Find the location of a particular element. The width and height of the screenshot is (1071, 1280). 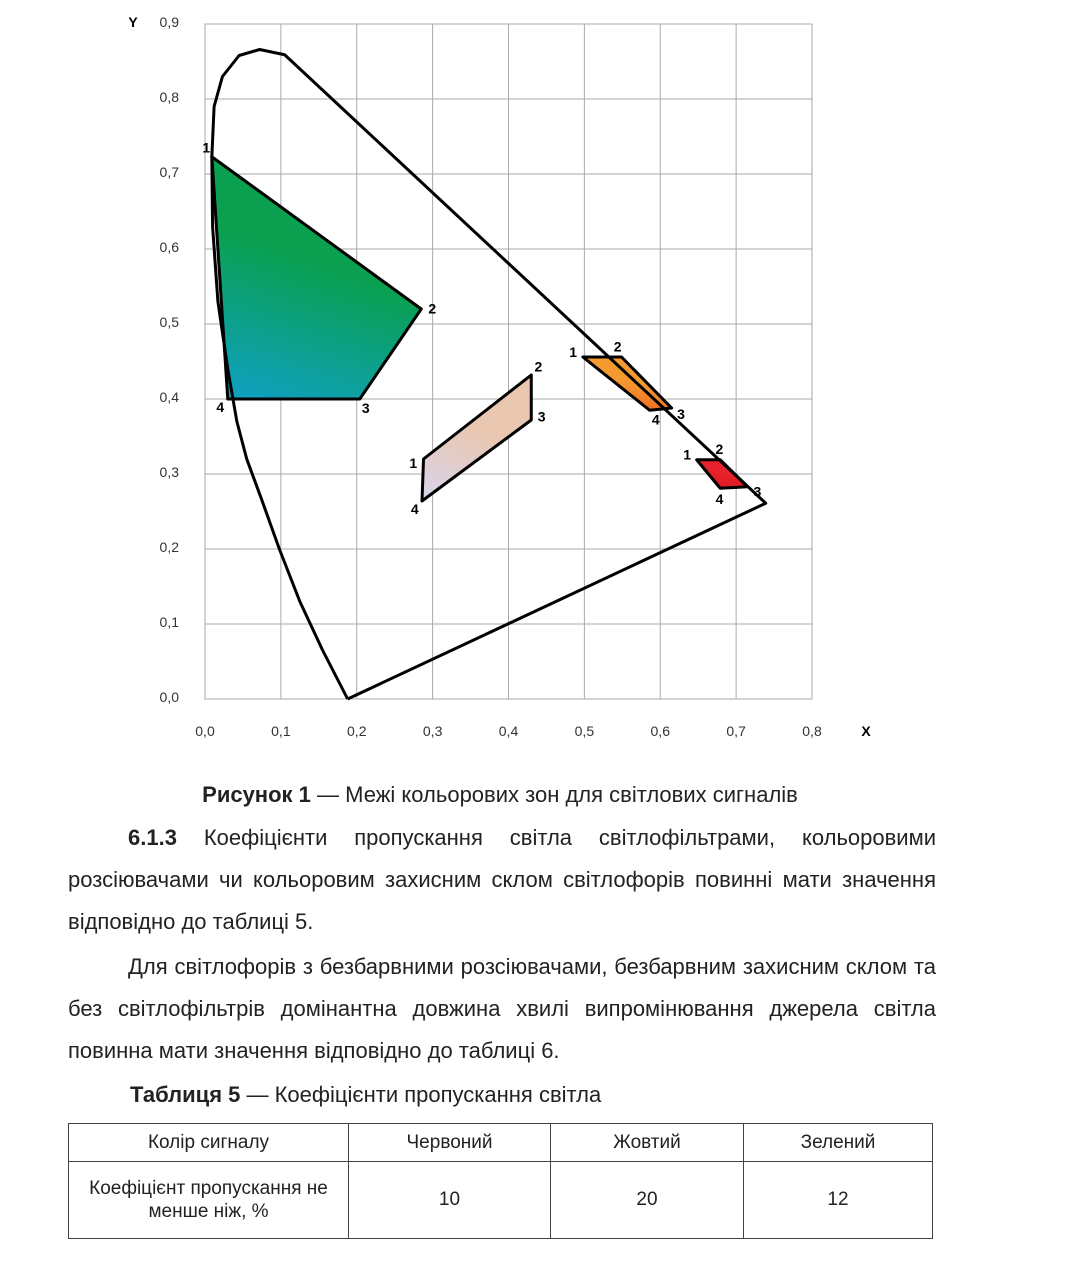

y-tick-label: 0,8 is located at coordinates (170, 97).